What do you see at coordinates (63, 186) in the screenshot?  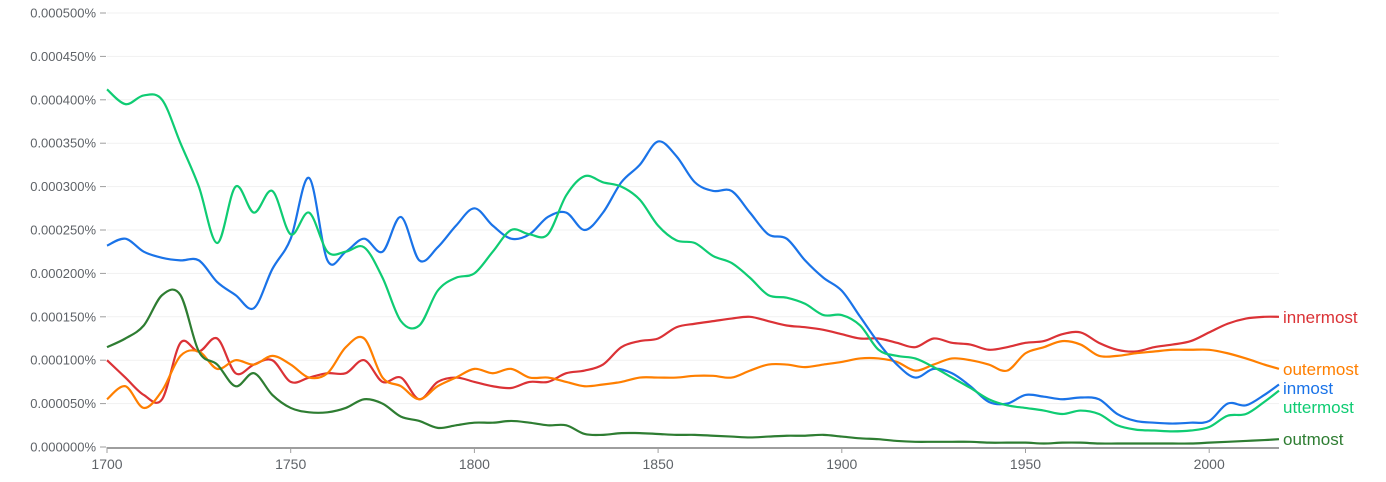 I see `y-tick-label: 0.000300%` at bounding box center [63, 186].